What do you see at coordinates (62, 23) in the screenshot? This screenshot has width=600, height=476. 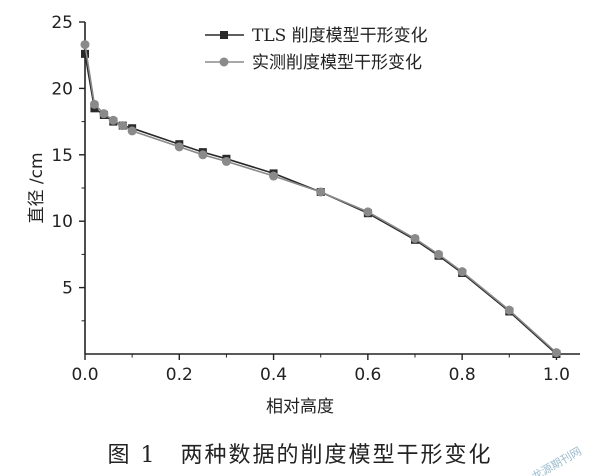 I see `y-tick-label: 25` at bounding box center [62, 23].